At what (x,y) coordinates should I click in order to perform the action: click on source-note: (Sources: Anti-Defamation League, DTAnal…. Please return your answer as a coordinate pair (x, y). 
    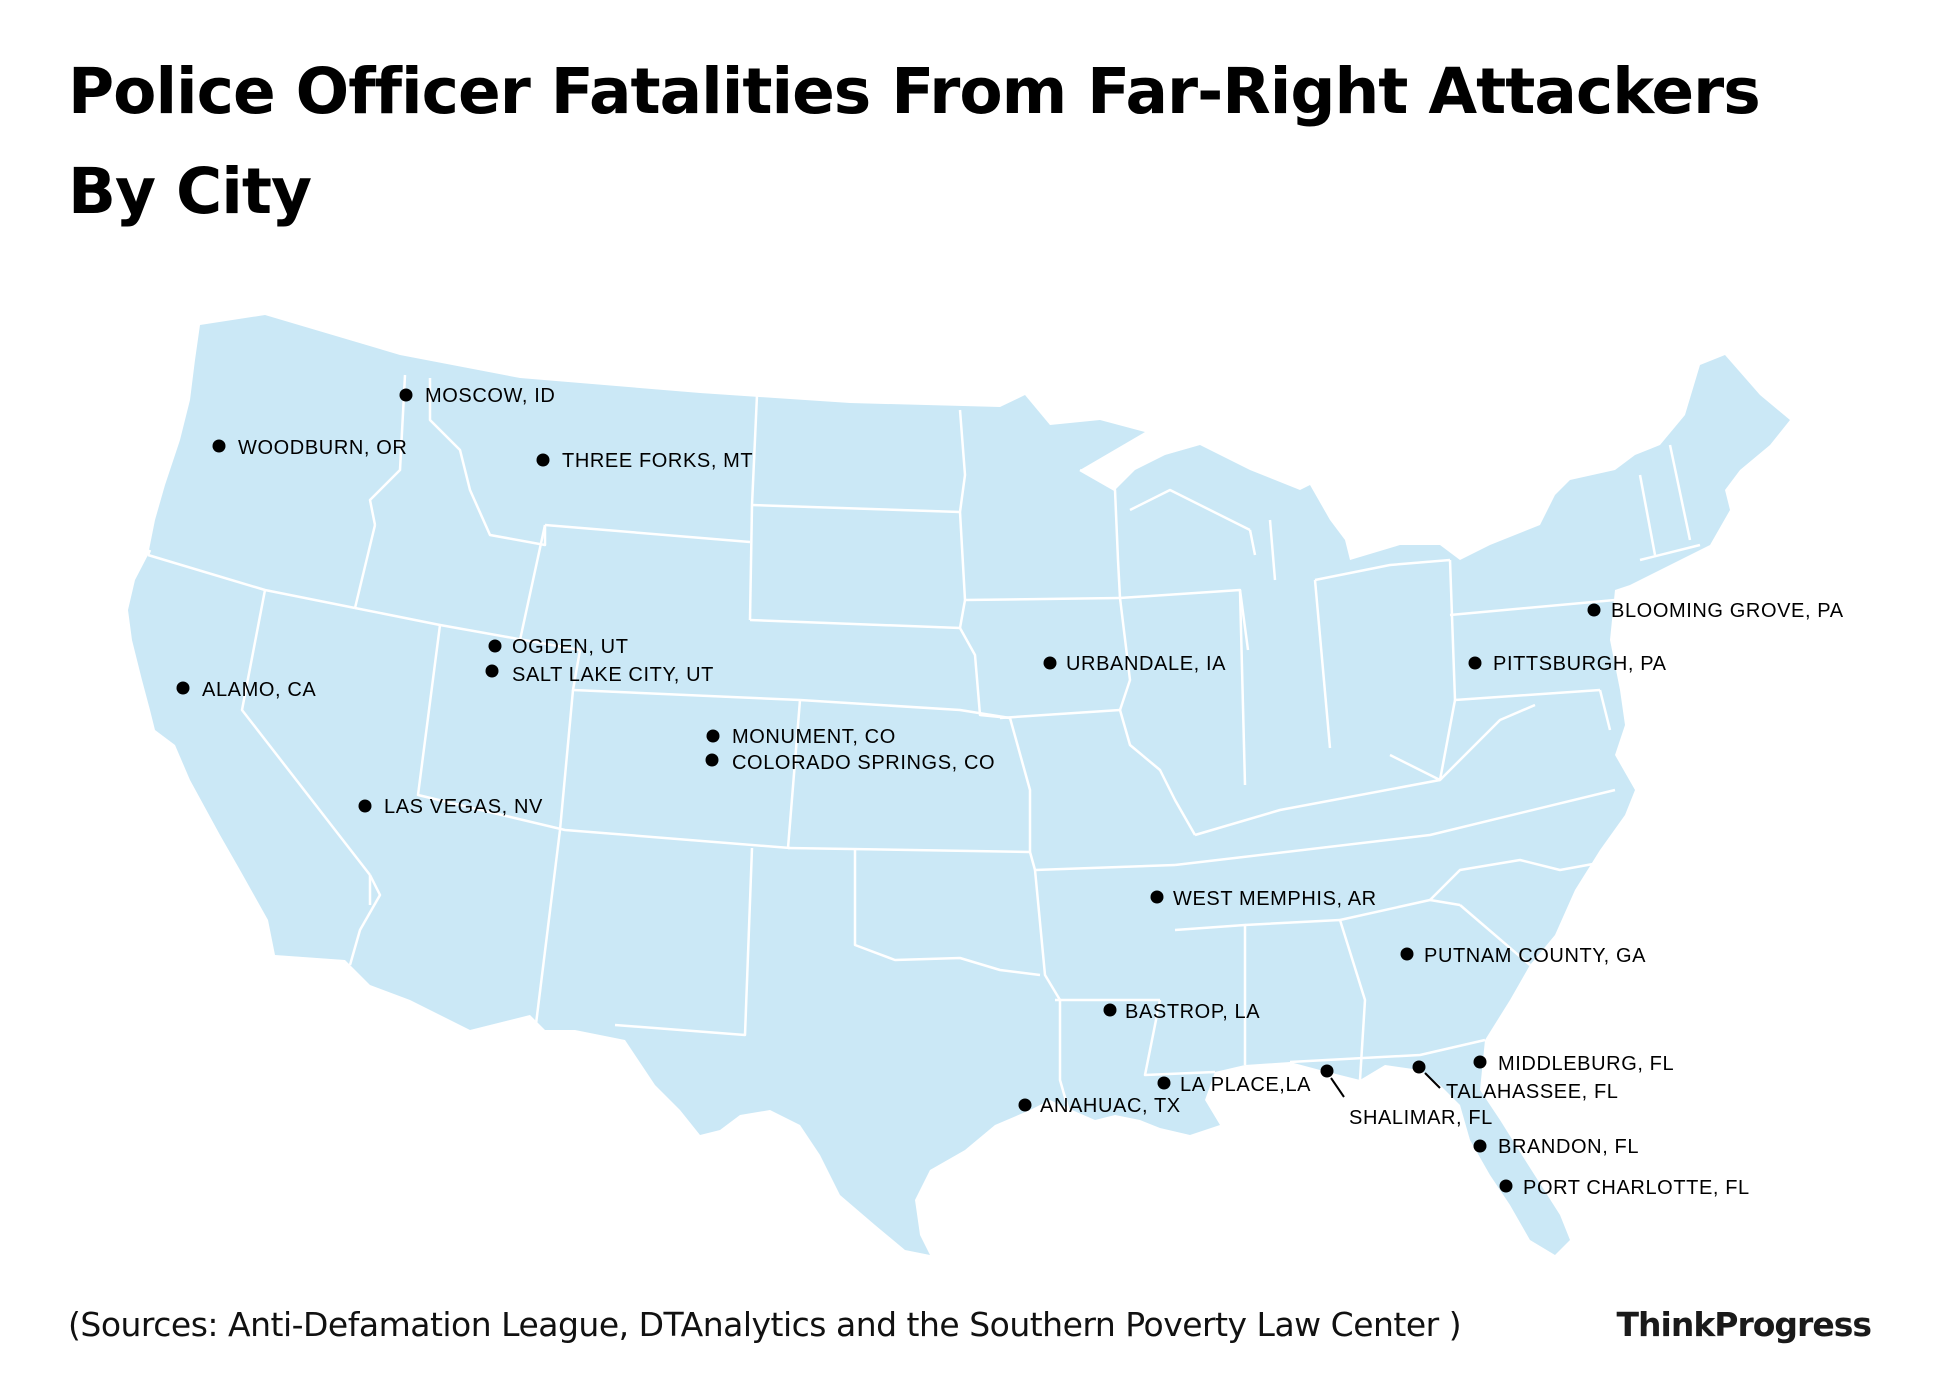
    Looking at the image, I should click on (765, 1324).